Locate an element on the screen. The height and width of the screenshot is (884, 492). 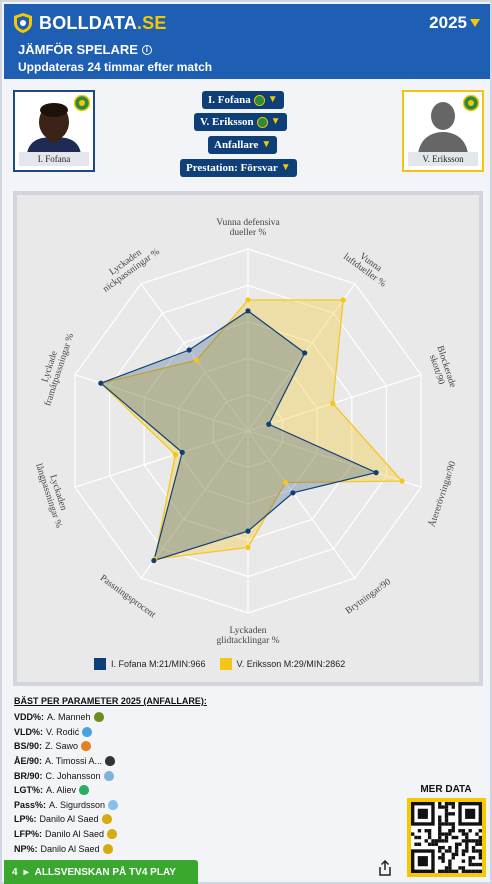
position-selector-label: Anfallare is located at coordinates (236, 145).